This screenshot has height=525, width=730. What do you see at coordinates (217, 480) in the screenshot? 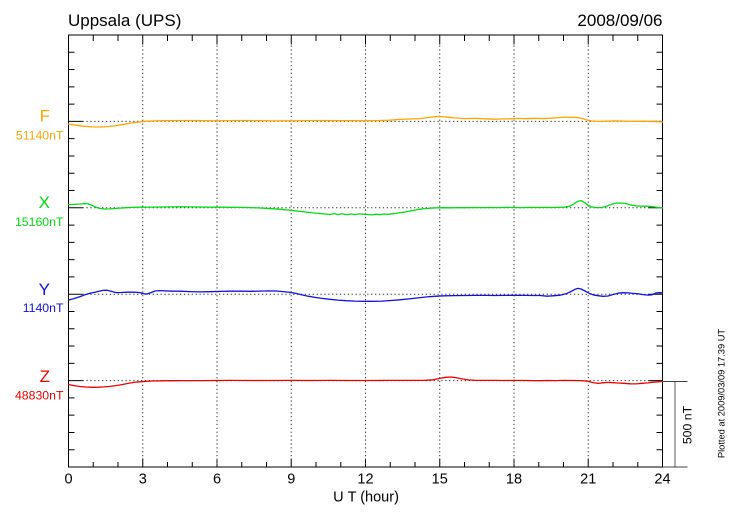
I see `svg-text: 6` at bounding box center [217, 480].